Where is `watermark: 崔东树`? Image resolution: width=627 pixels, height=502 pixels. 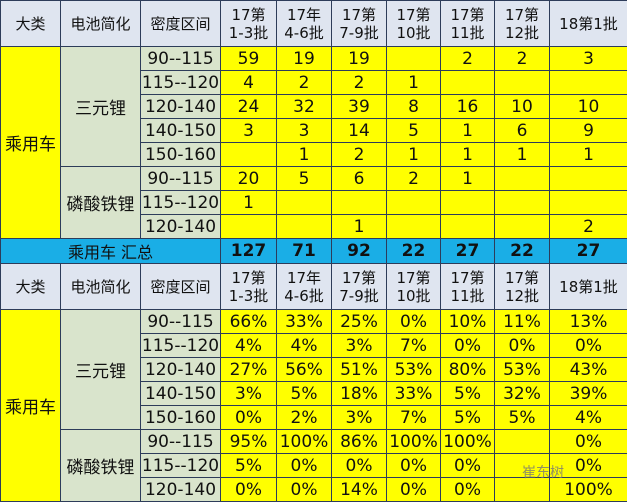
watermark: 崔东树 is located at coordinates (543, 473).